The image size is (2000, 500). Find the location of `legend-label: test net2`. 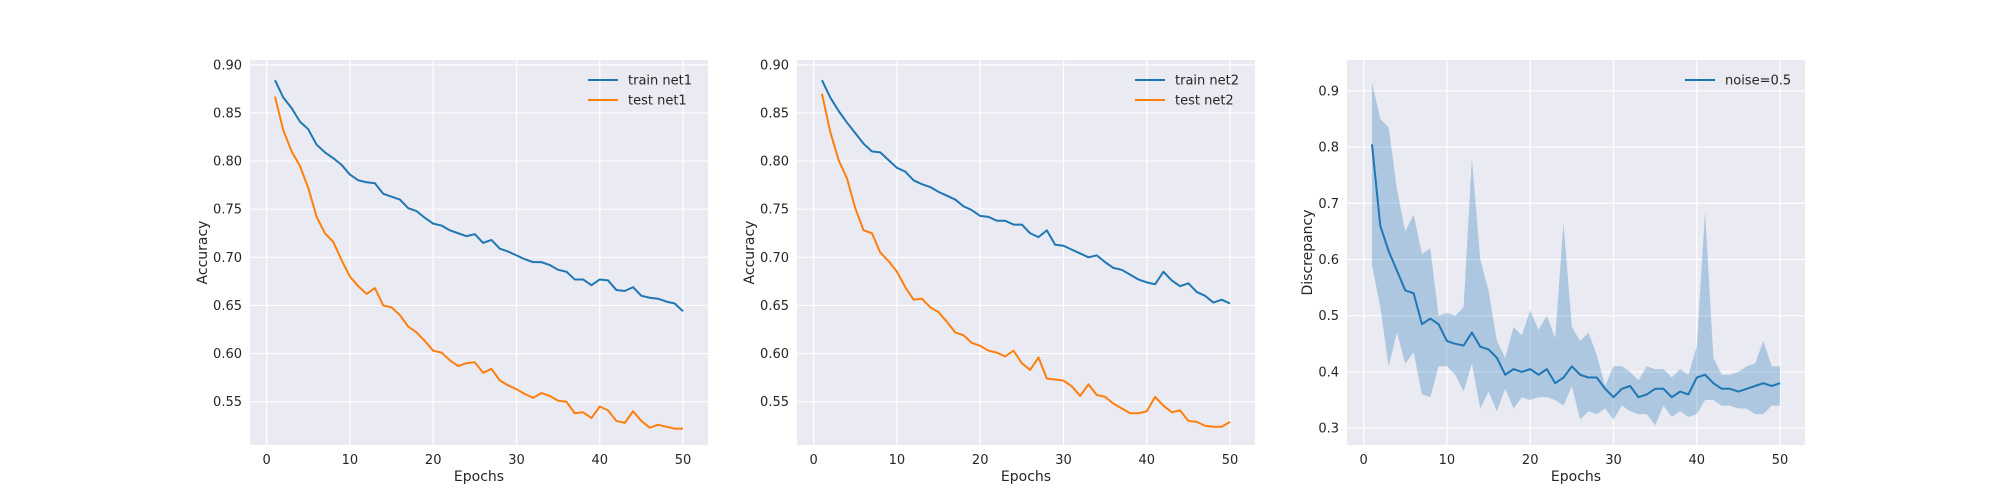

legend-label: test net2 is located at coordinates (1204, 101).